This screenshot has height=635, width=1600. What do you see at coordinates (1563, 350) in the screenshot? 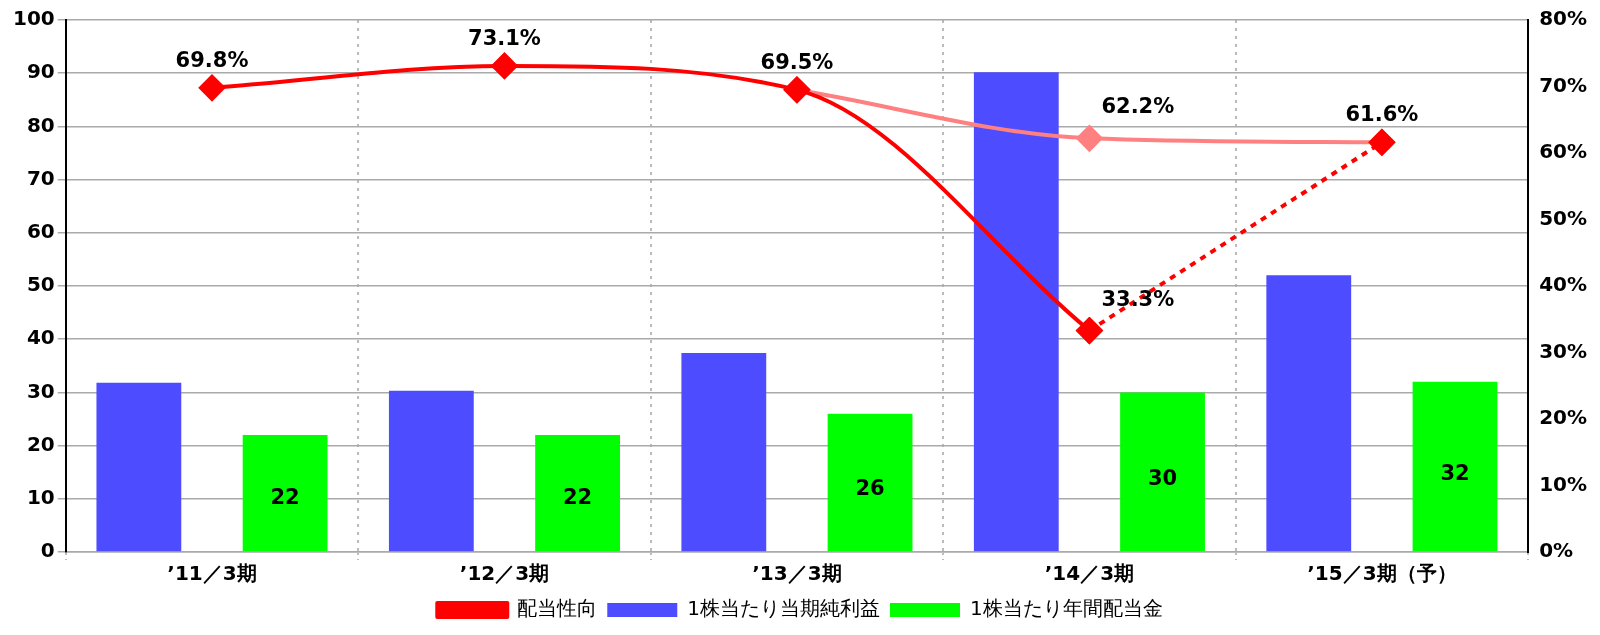
I see `y2-tick-label: 30%` at bounding box center [1563, 350].